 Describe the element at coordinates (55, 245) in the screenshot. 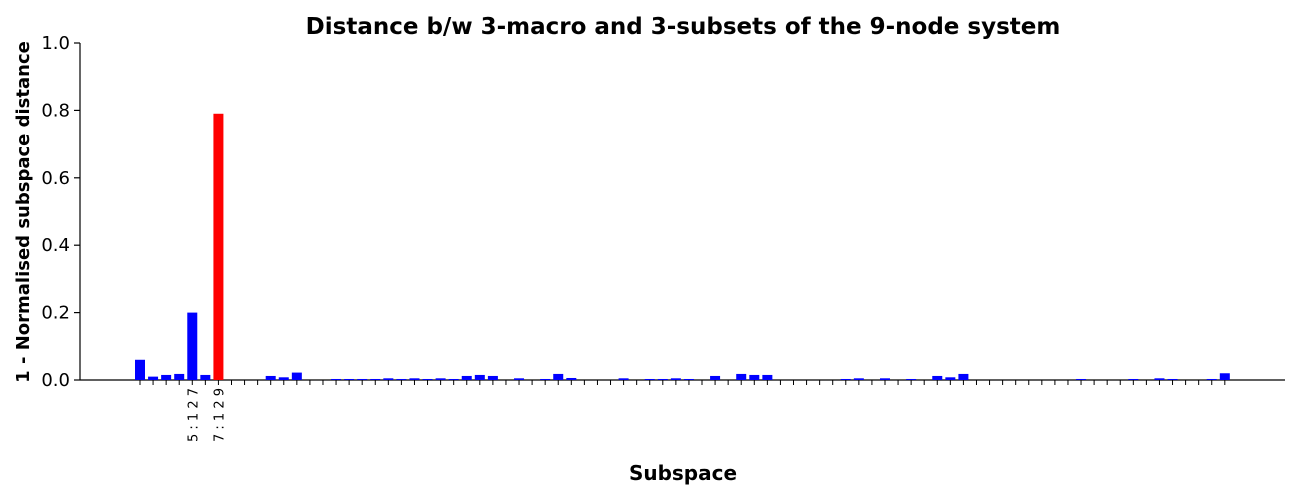

I see `y-tick-label: 0.4` at that location.